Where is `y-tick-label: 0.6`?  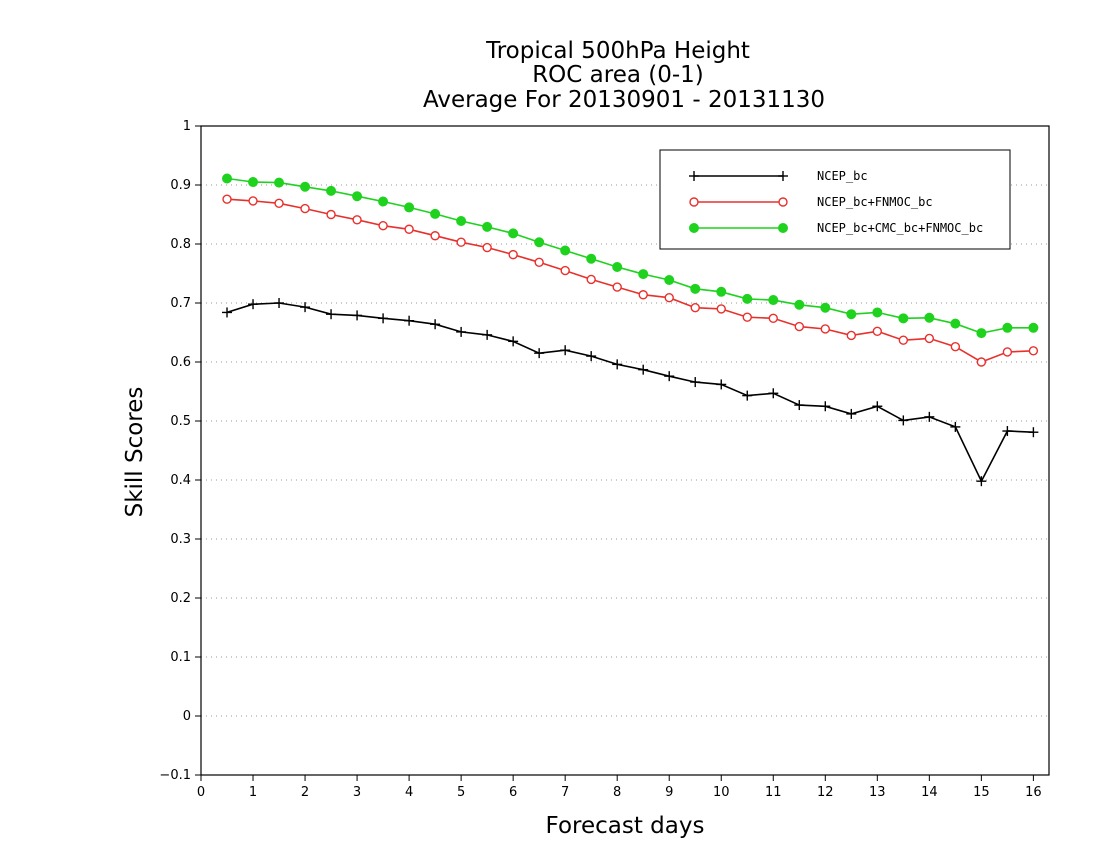
y-tick-label: 0.6 is located at coordinates (180, 362).